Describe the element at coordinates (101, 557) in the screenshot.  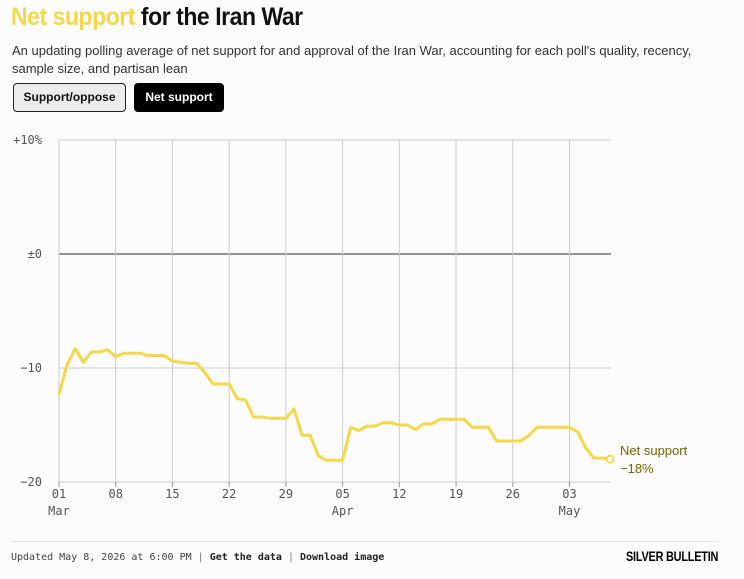
I see `updated-timestamp: Updated May 8, 2026 at 6:00 PM` at that location.